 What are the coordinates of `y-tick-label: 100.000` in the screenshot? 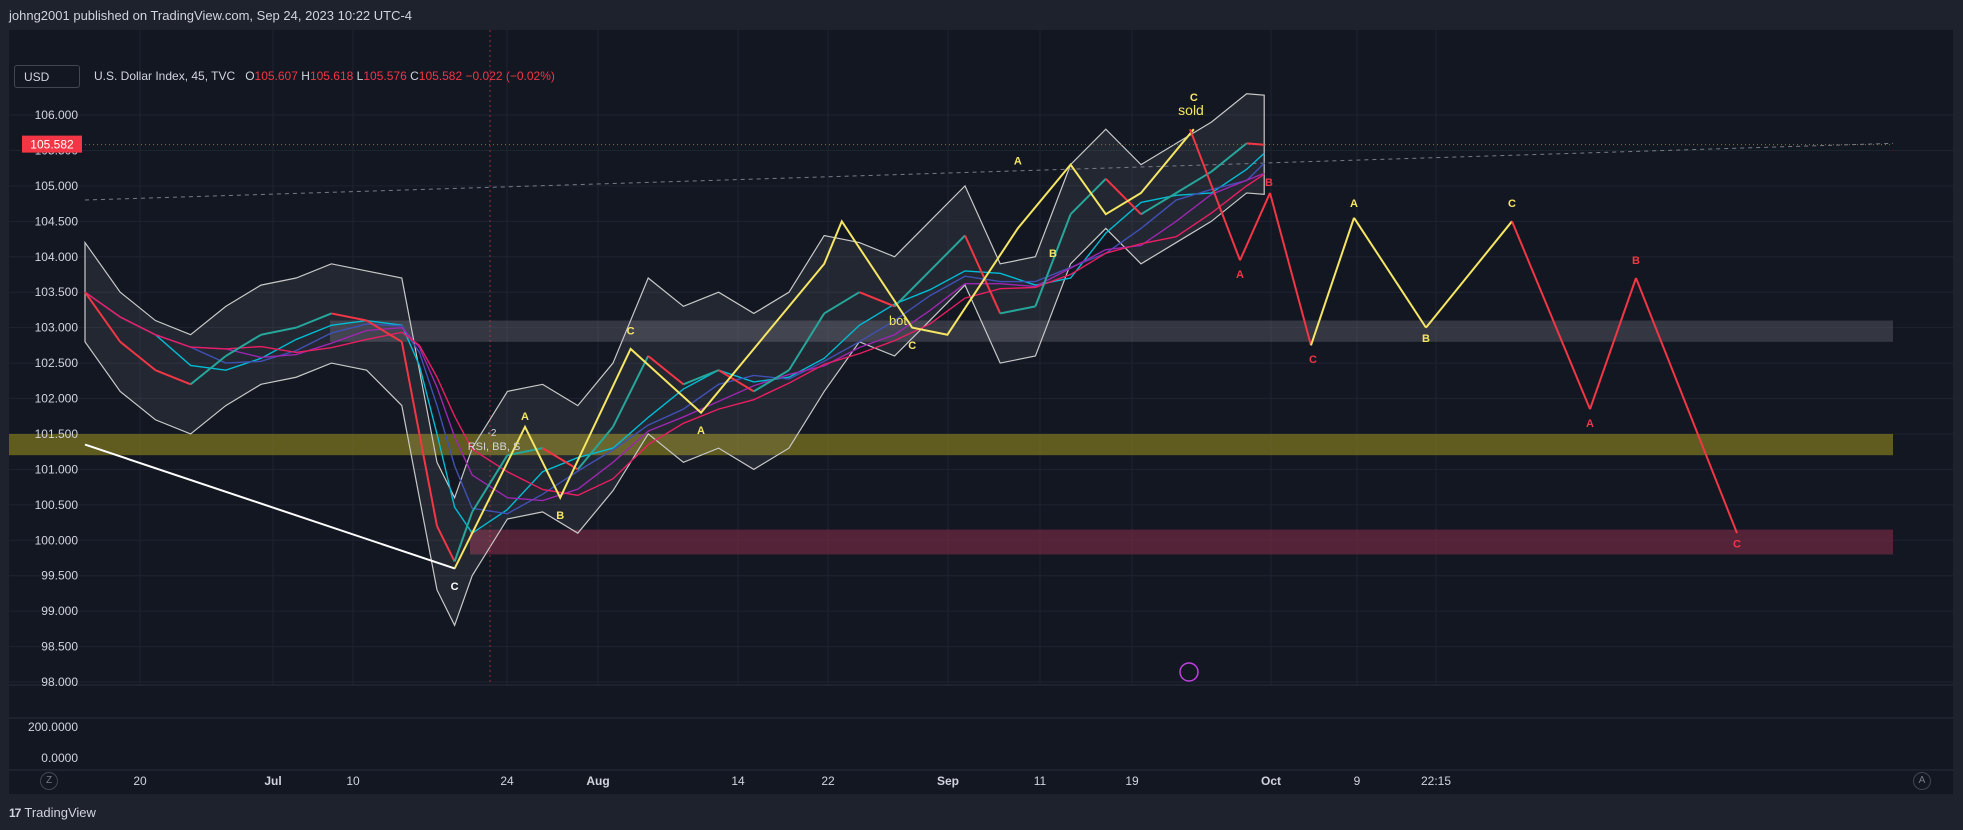 It's located at (57, 540).